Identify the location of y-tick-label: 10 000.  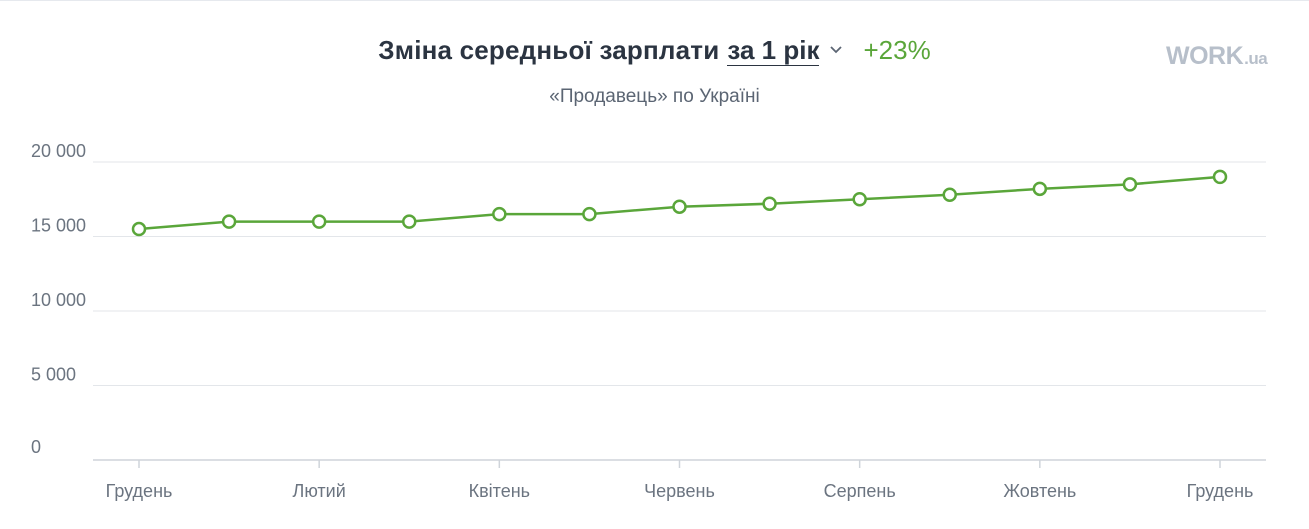
(58, 300).